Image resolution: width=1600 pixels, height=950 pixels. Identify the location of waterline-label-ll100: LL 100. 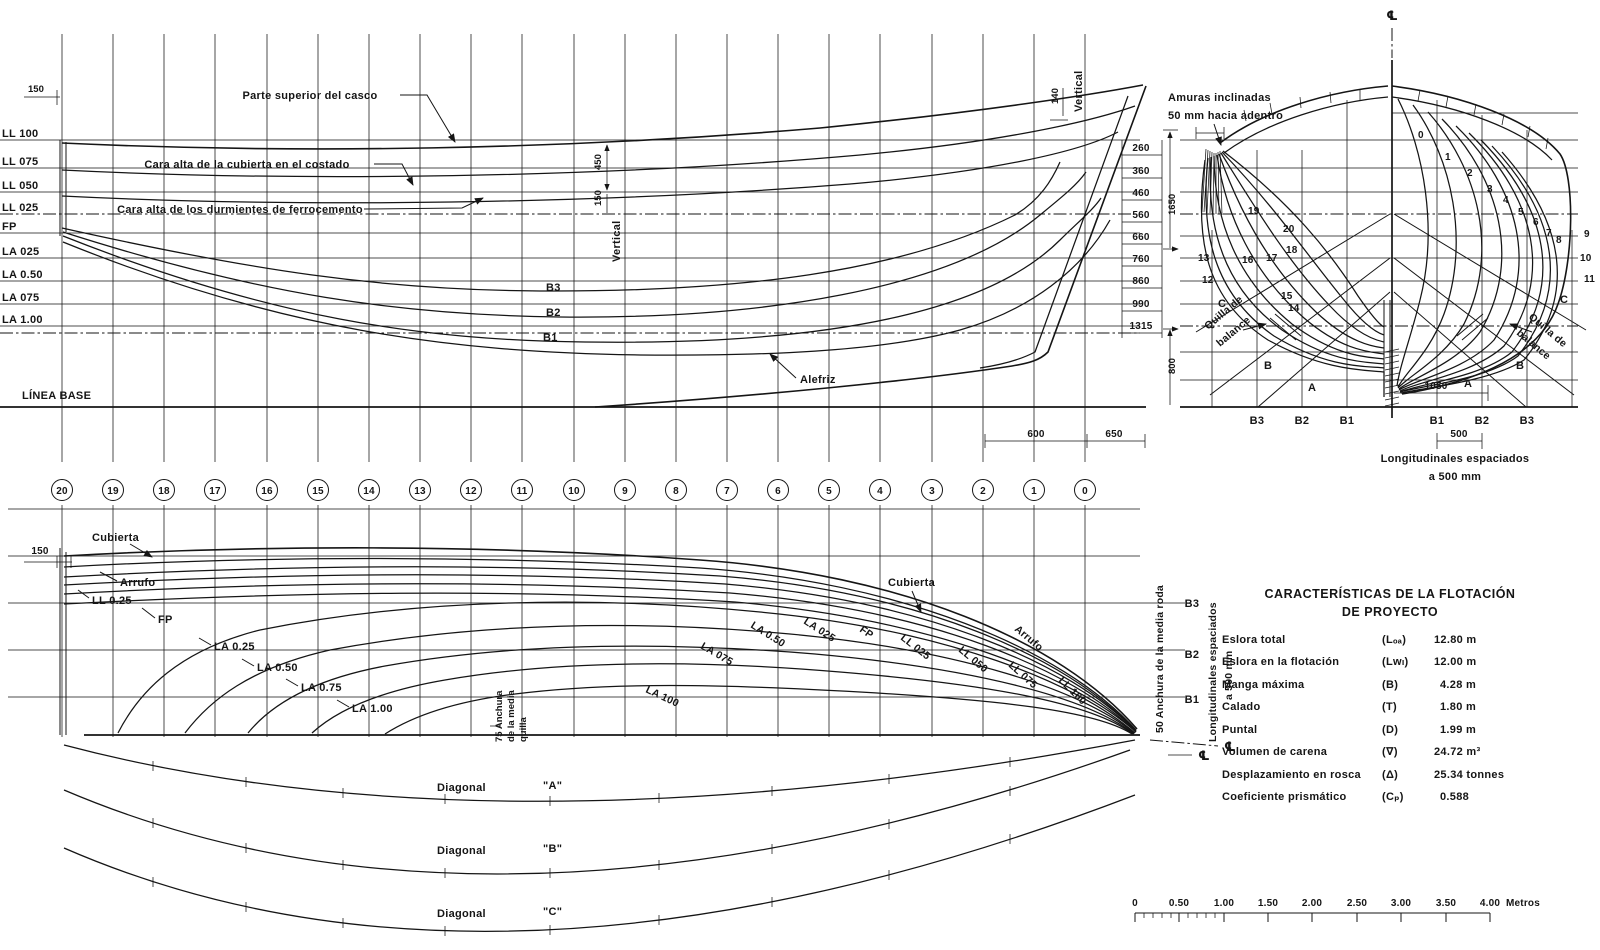
(20, 134).